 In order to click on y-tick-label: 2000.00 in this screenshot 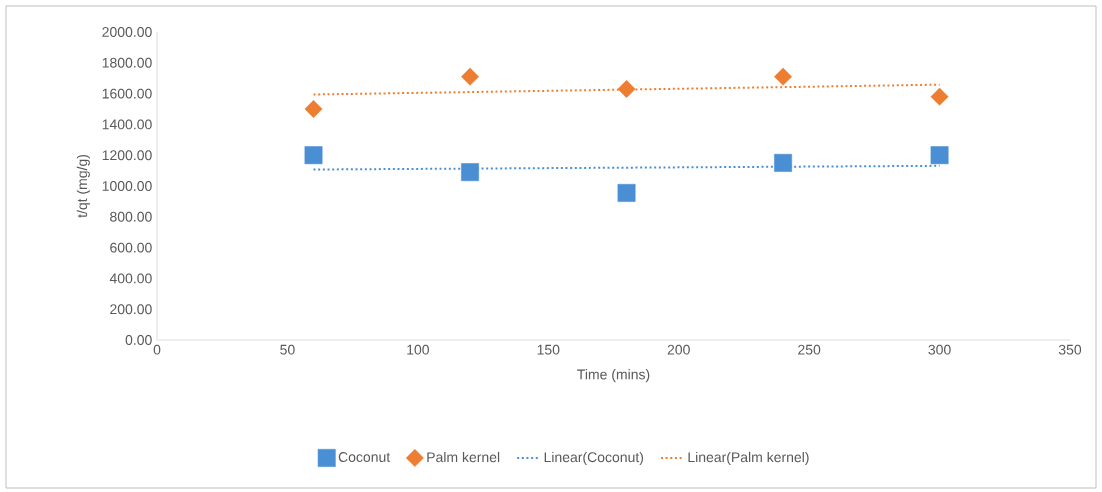, I will do `click(127, 32)`.